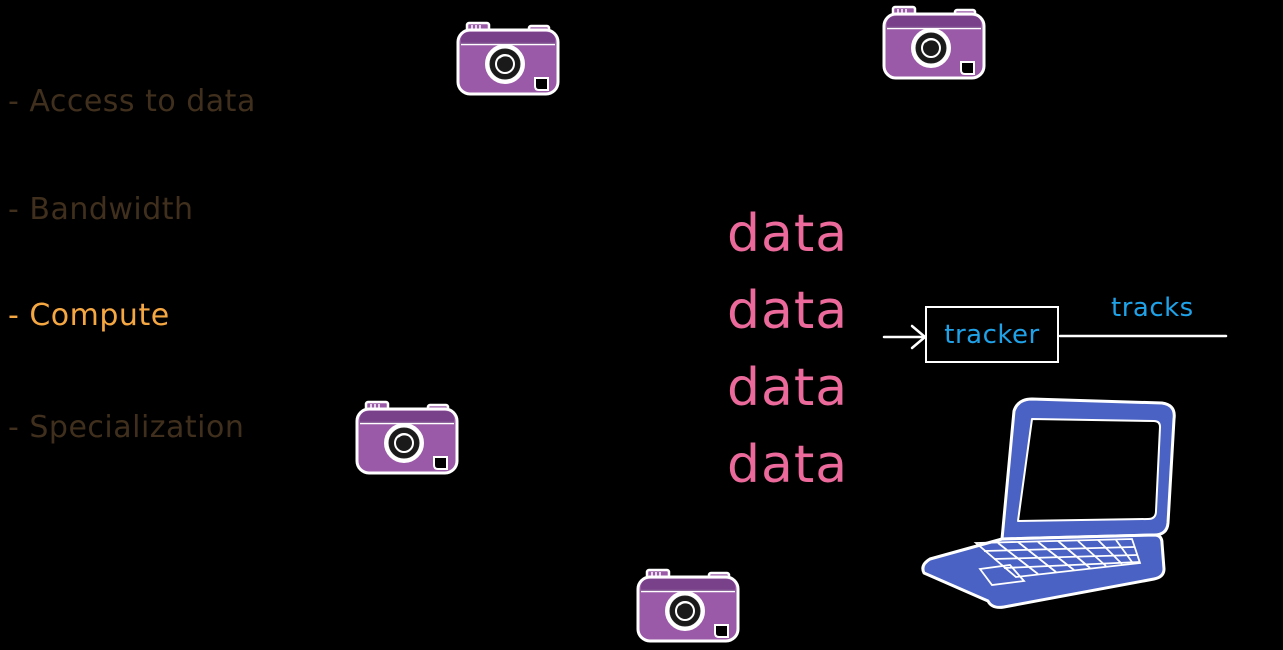  What do you see at coordinates (126, 427) in the screenshot?
I see `bullet-specialization: - Specialization` at bounding box center [126, 427].